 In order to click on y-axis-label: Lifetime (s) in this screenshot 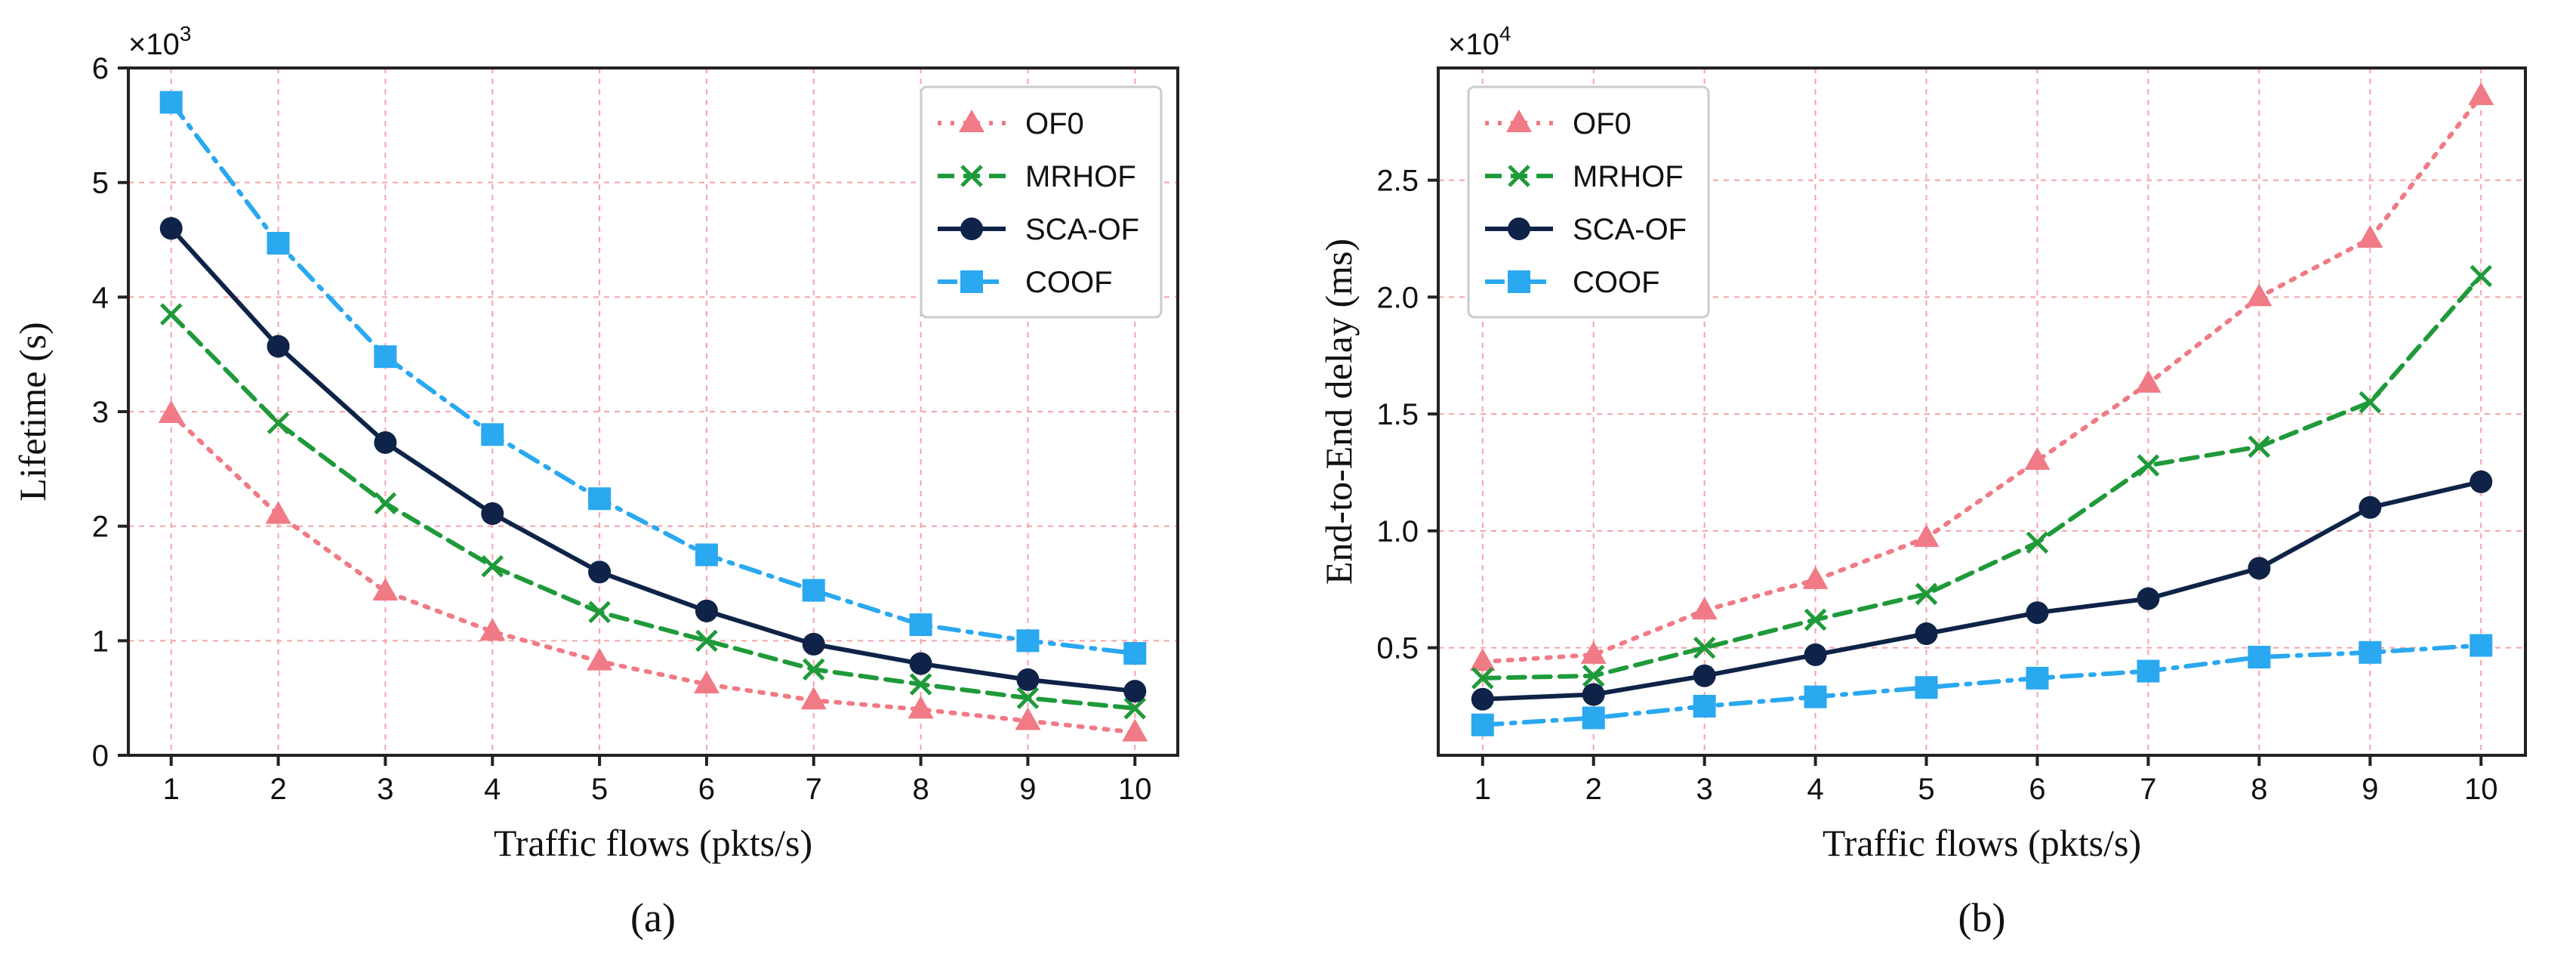, I will do `click(32, 411)`.